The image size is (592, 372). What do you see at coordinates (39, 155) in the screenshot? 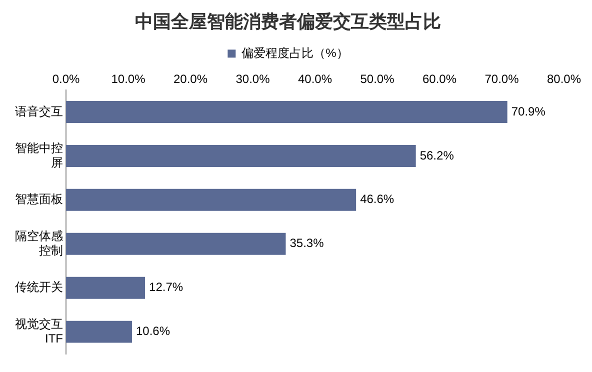
I see `y-tick-label: 智能中控屏` at bounding box center [39, 155].